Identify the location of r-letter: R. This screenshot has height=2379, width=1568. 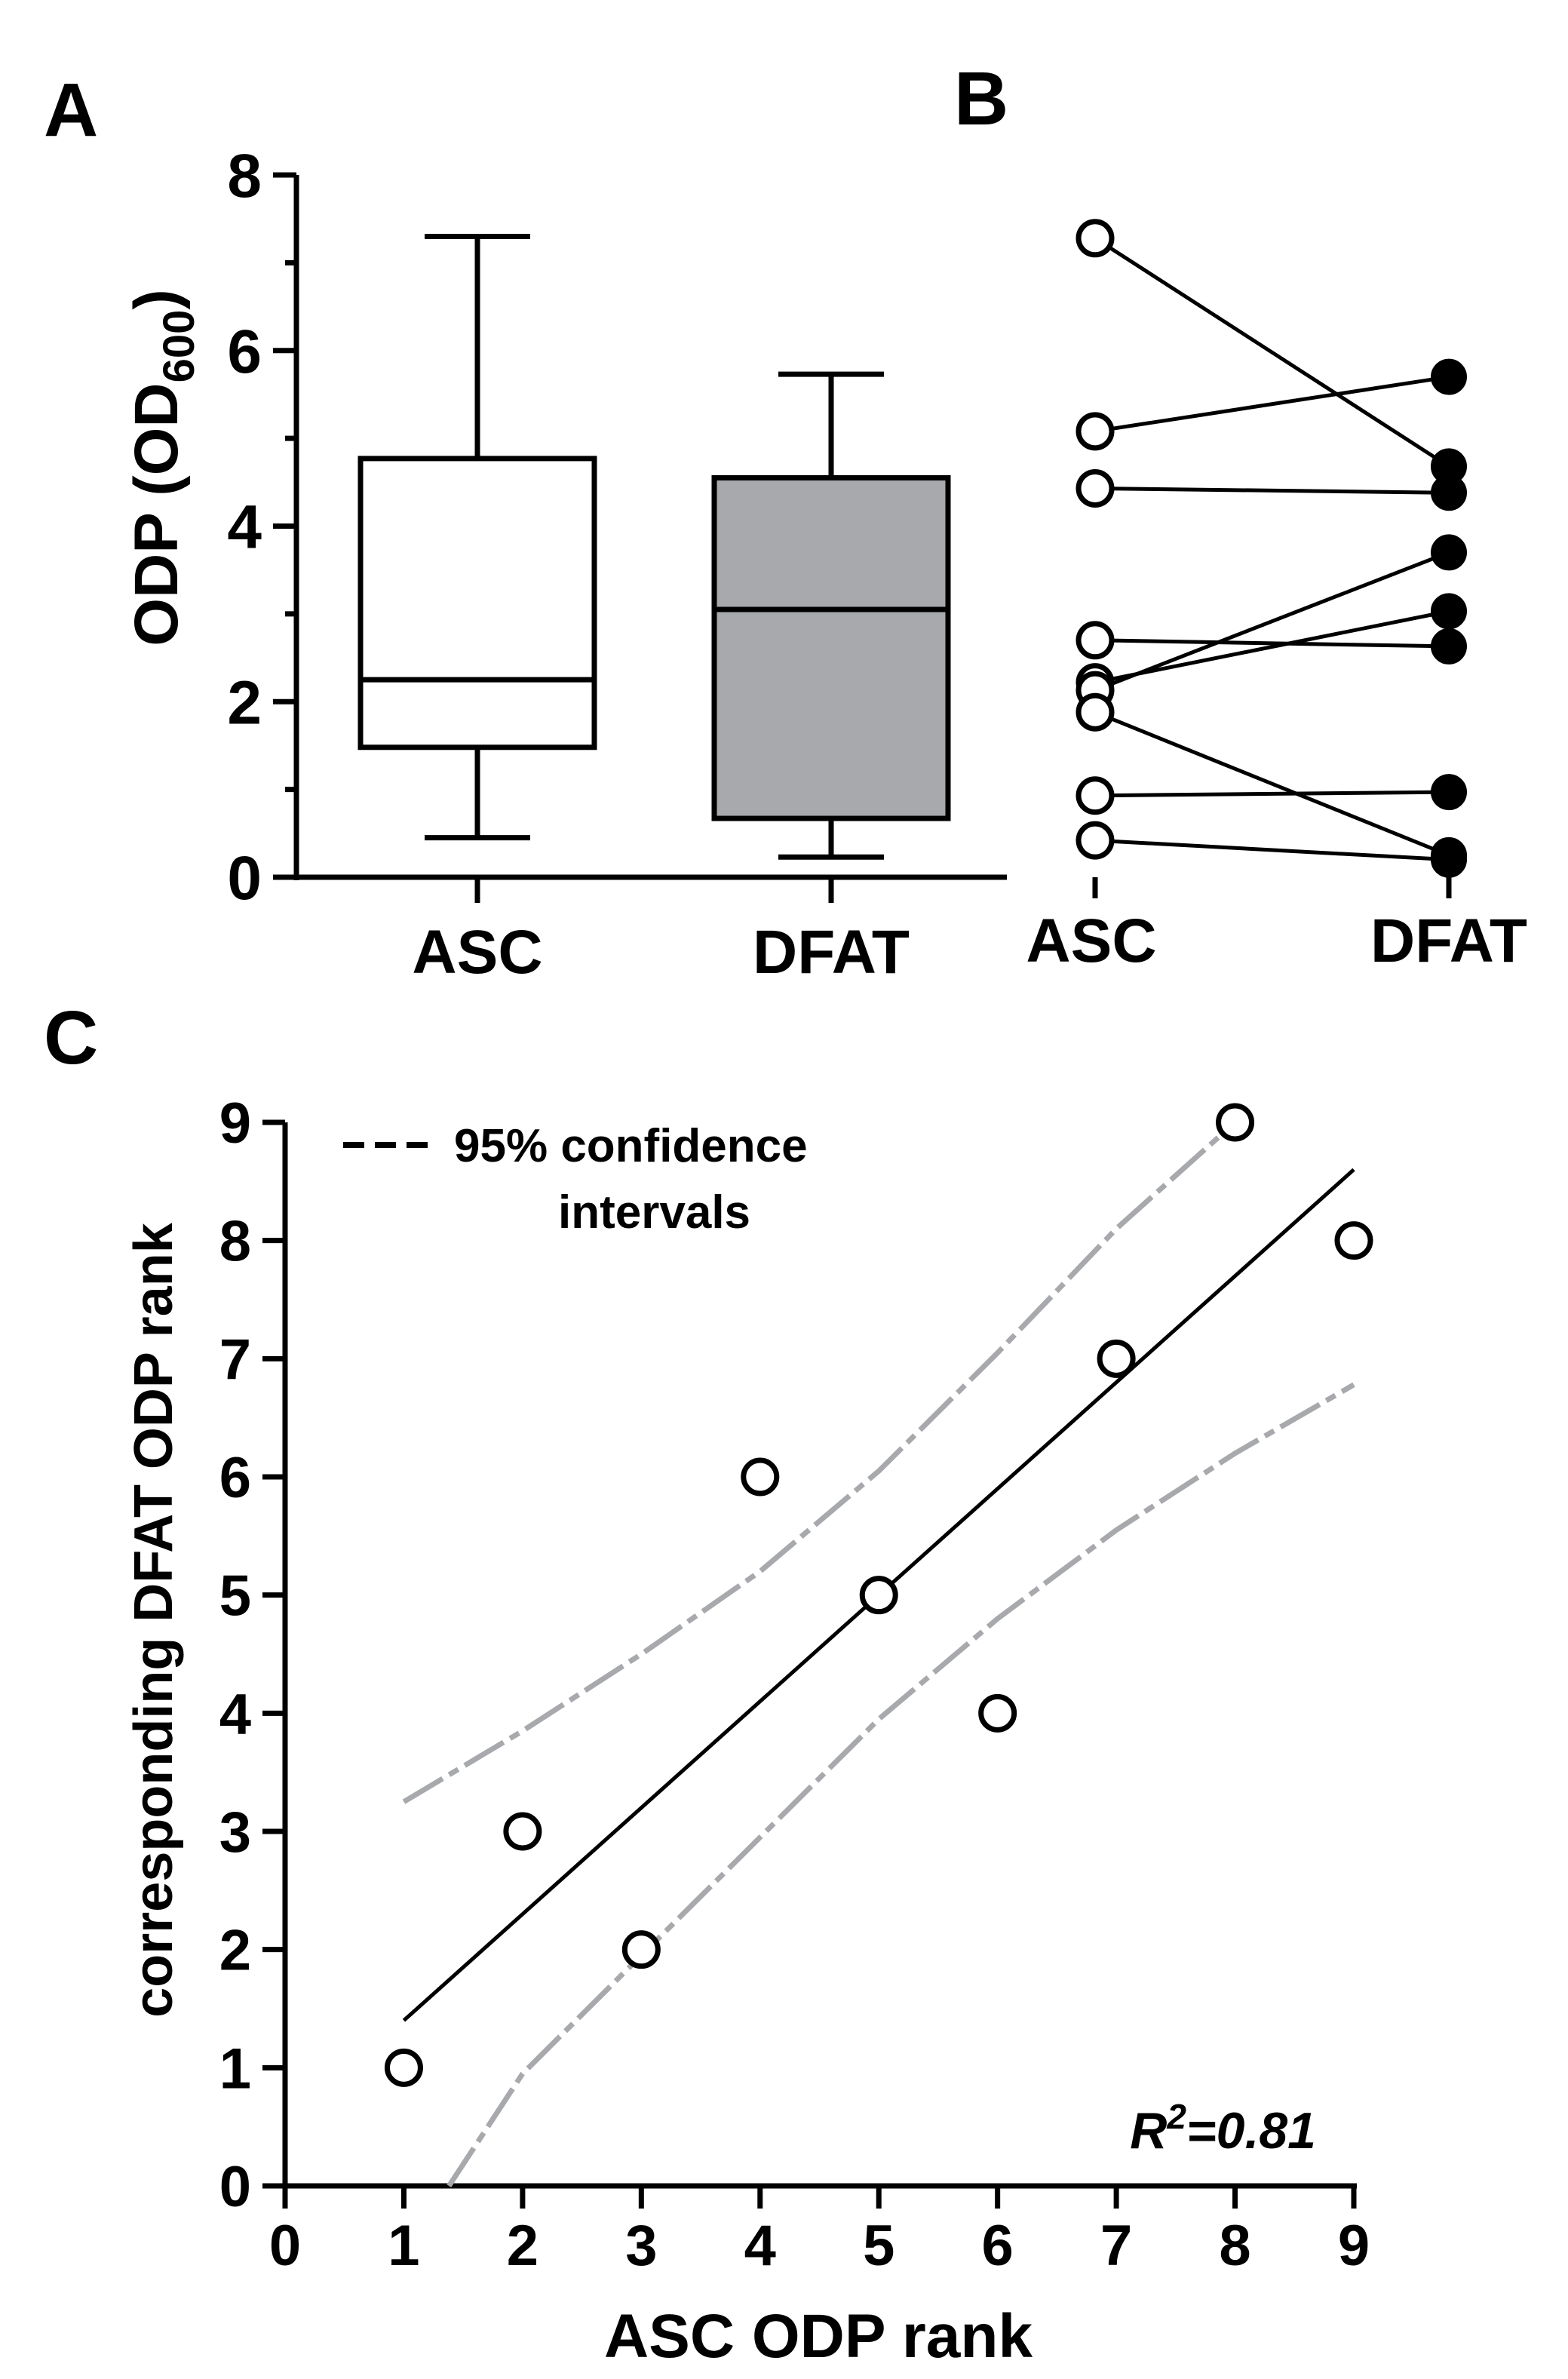
(1148, 2131).